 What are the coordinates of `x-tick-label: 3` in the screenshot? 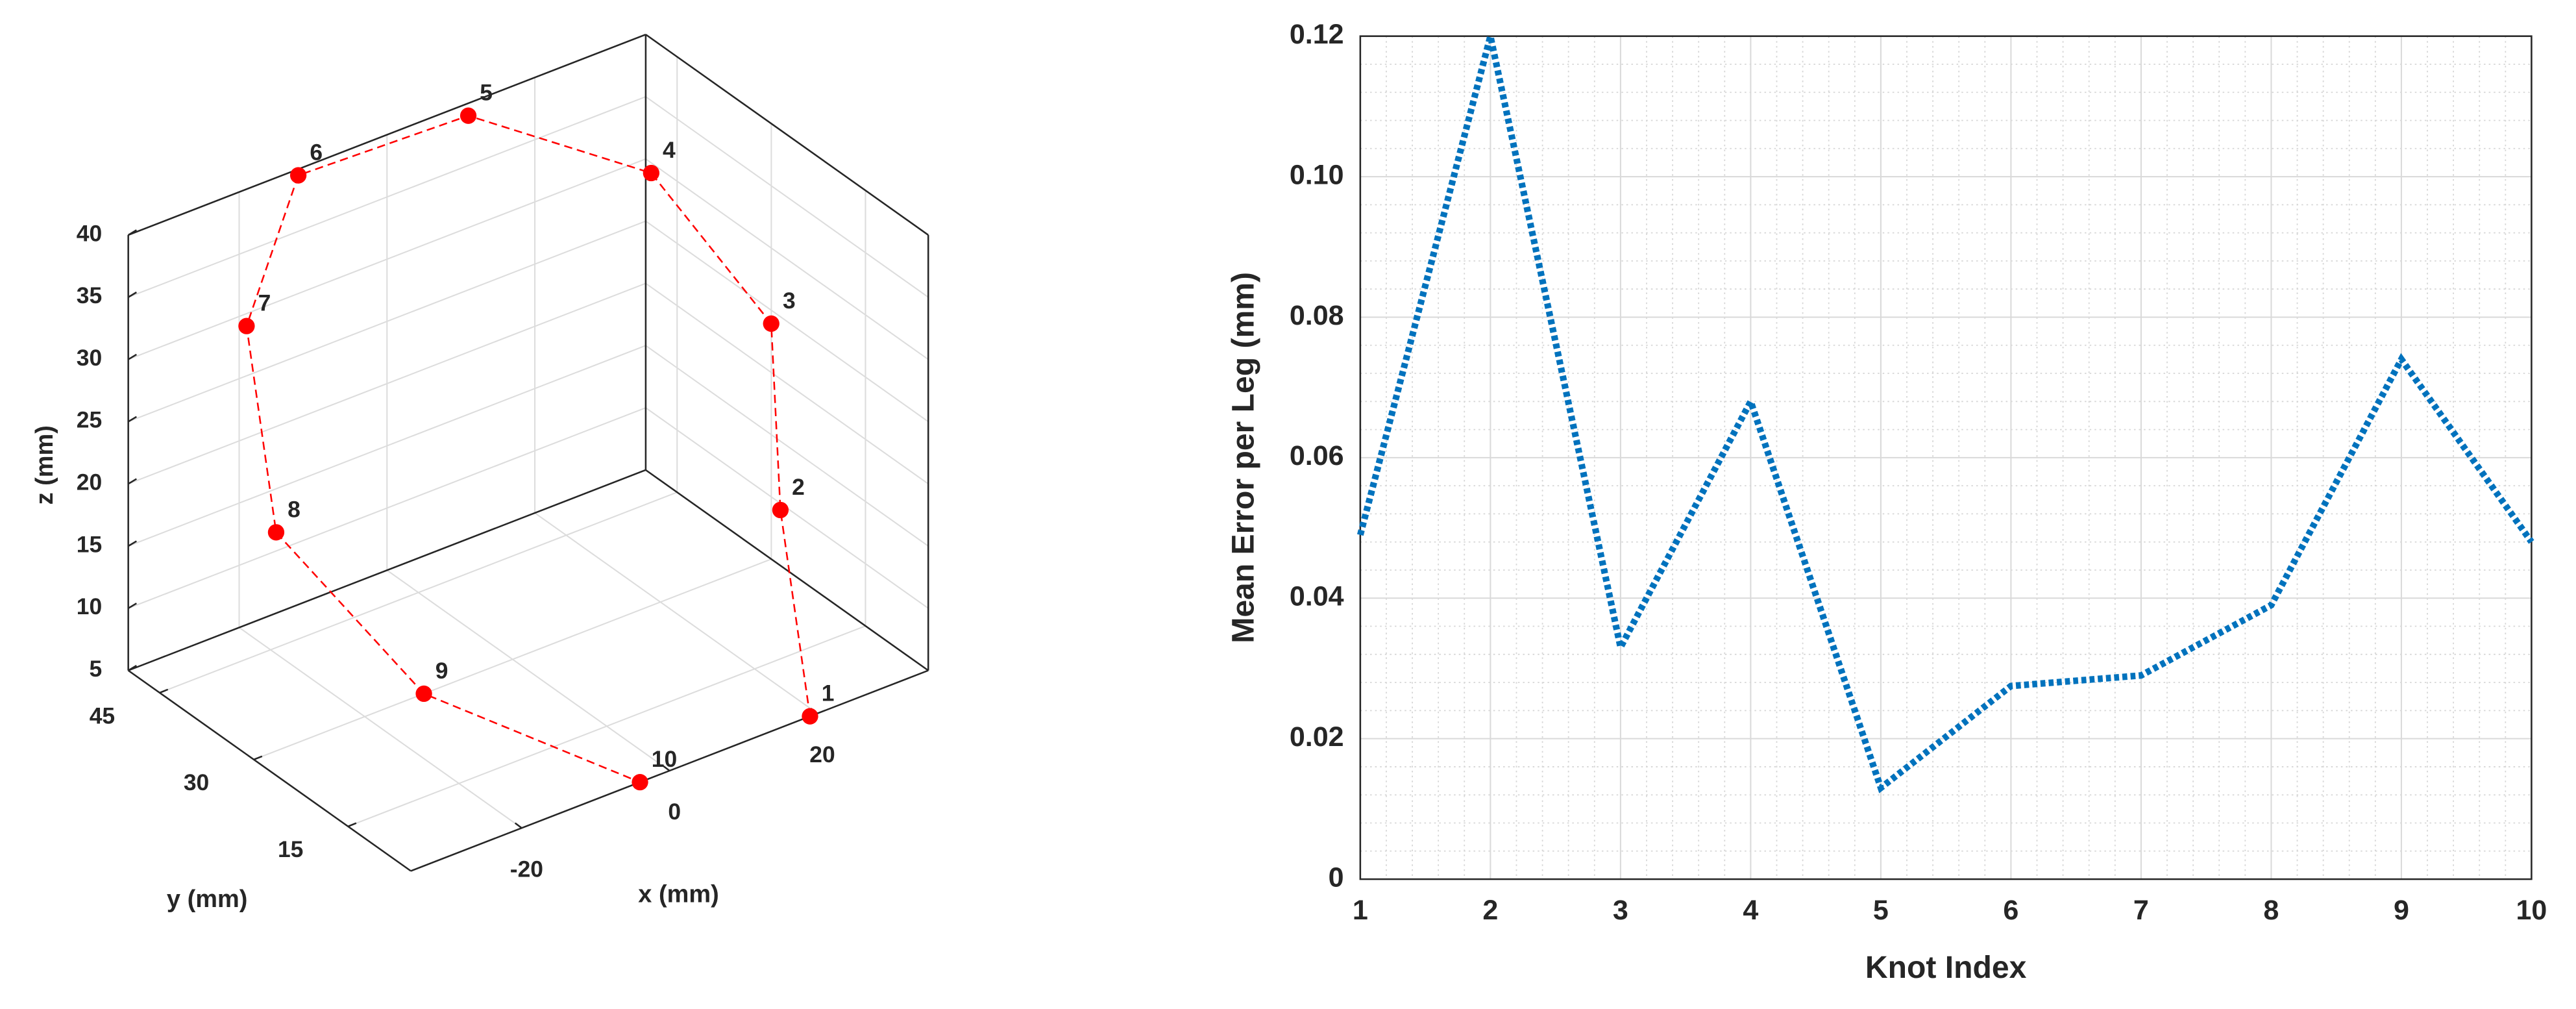 It's located at (1620, 910).